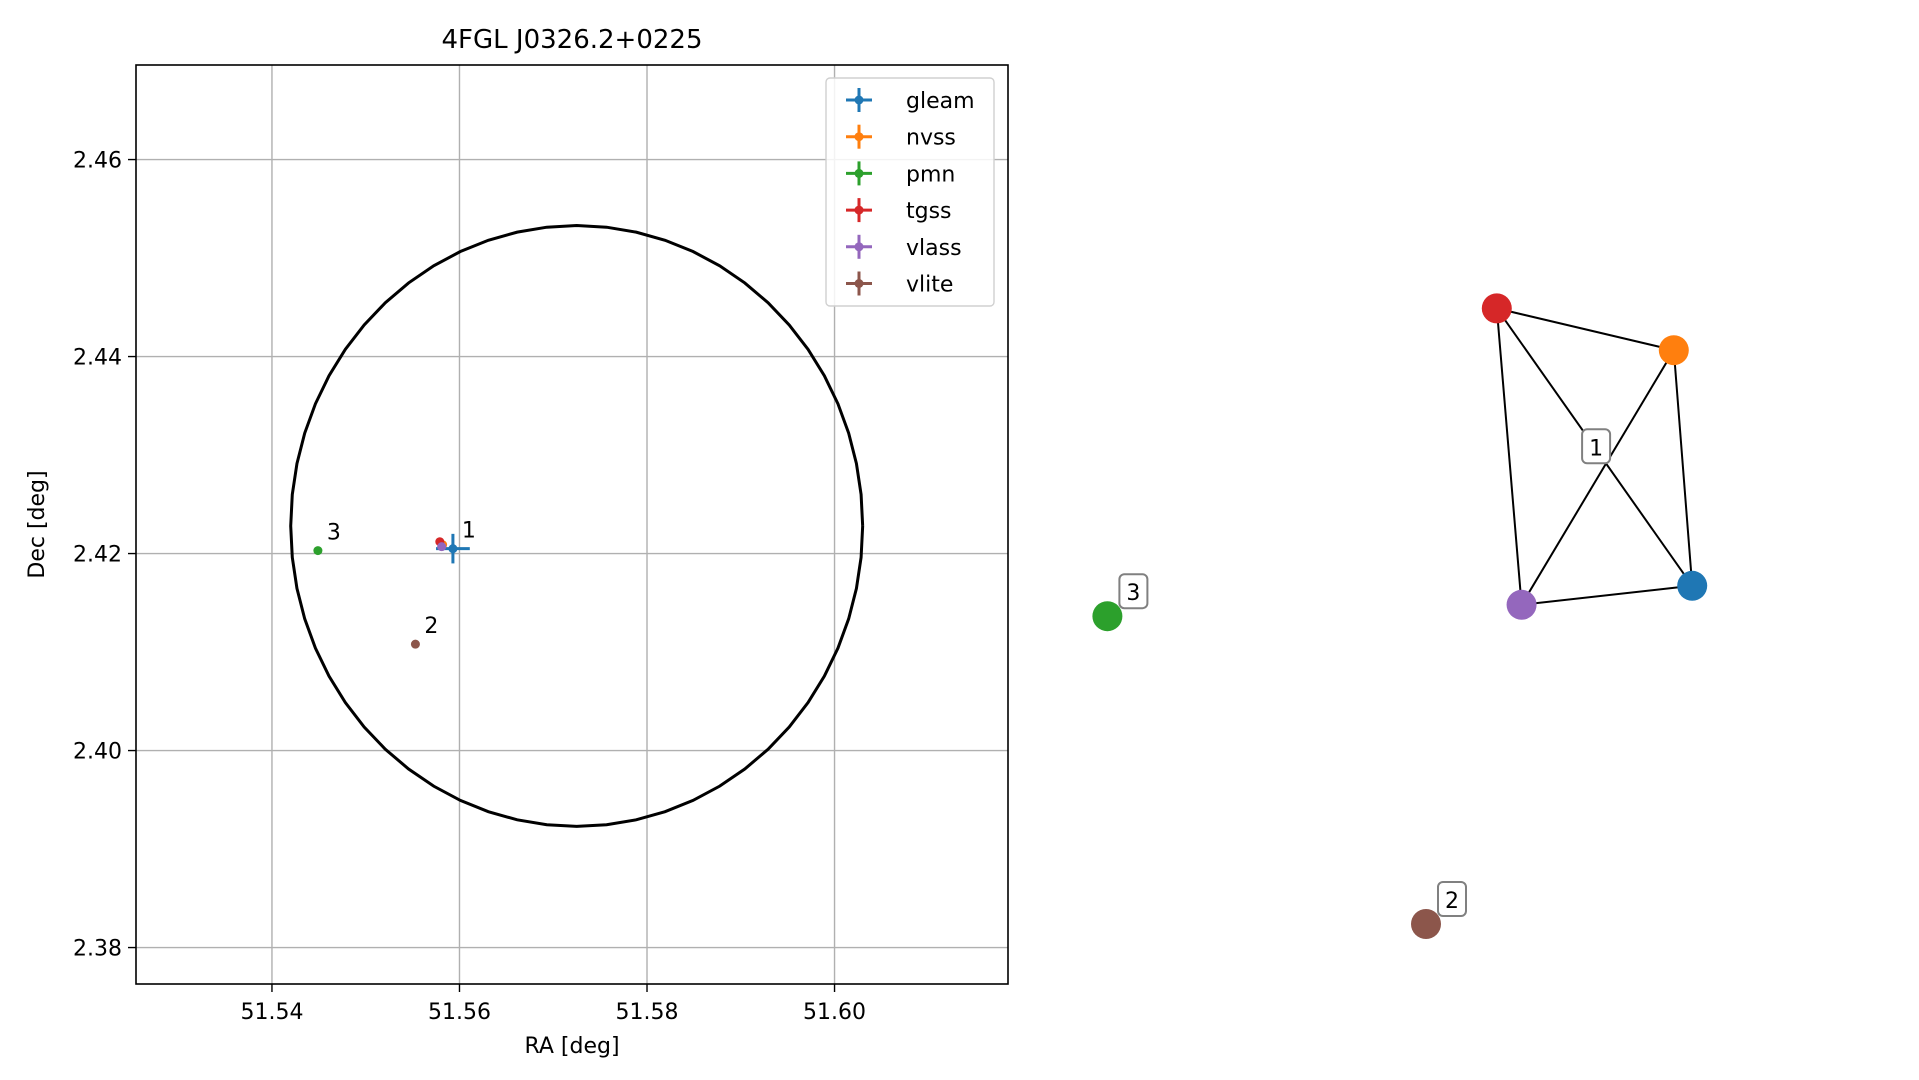  I want to click on legend: gleam nvss pmn tgss vlass vlite, so click(910, 192).